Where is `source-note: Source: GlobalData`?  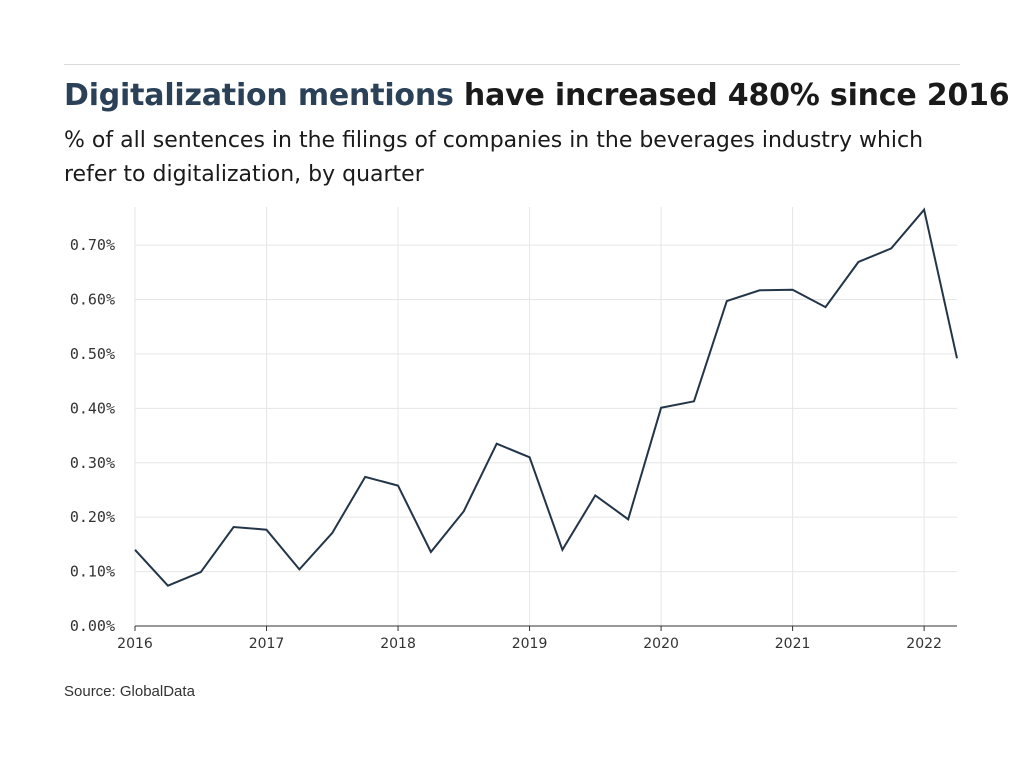
source-note: Source: GlobalData is located at coordinates (129, 691).